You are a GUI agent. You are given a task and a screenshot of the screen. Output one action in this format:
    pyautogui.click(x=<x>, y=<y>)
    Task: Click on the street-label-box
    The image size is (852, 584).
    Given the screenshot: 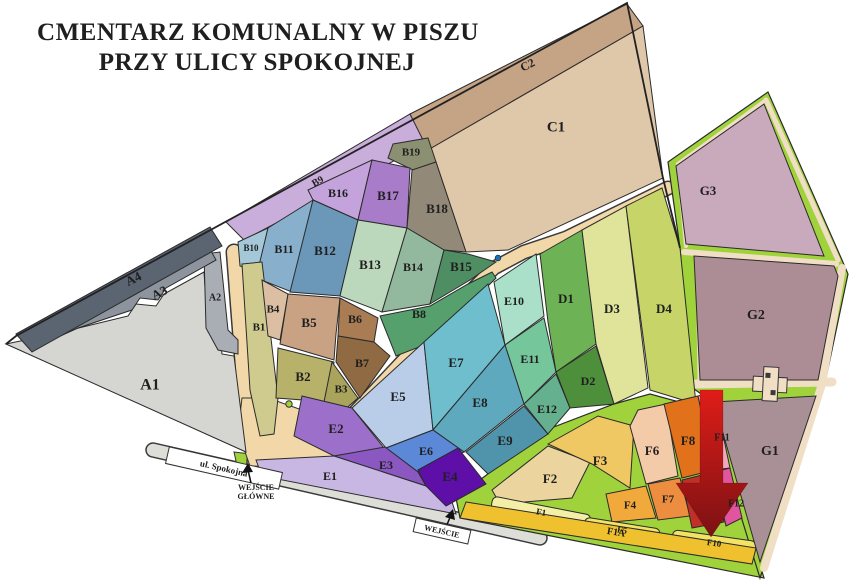 What is the action you would take?
    pyautogui.click(x=224, y=468)
    